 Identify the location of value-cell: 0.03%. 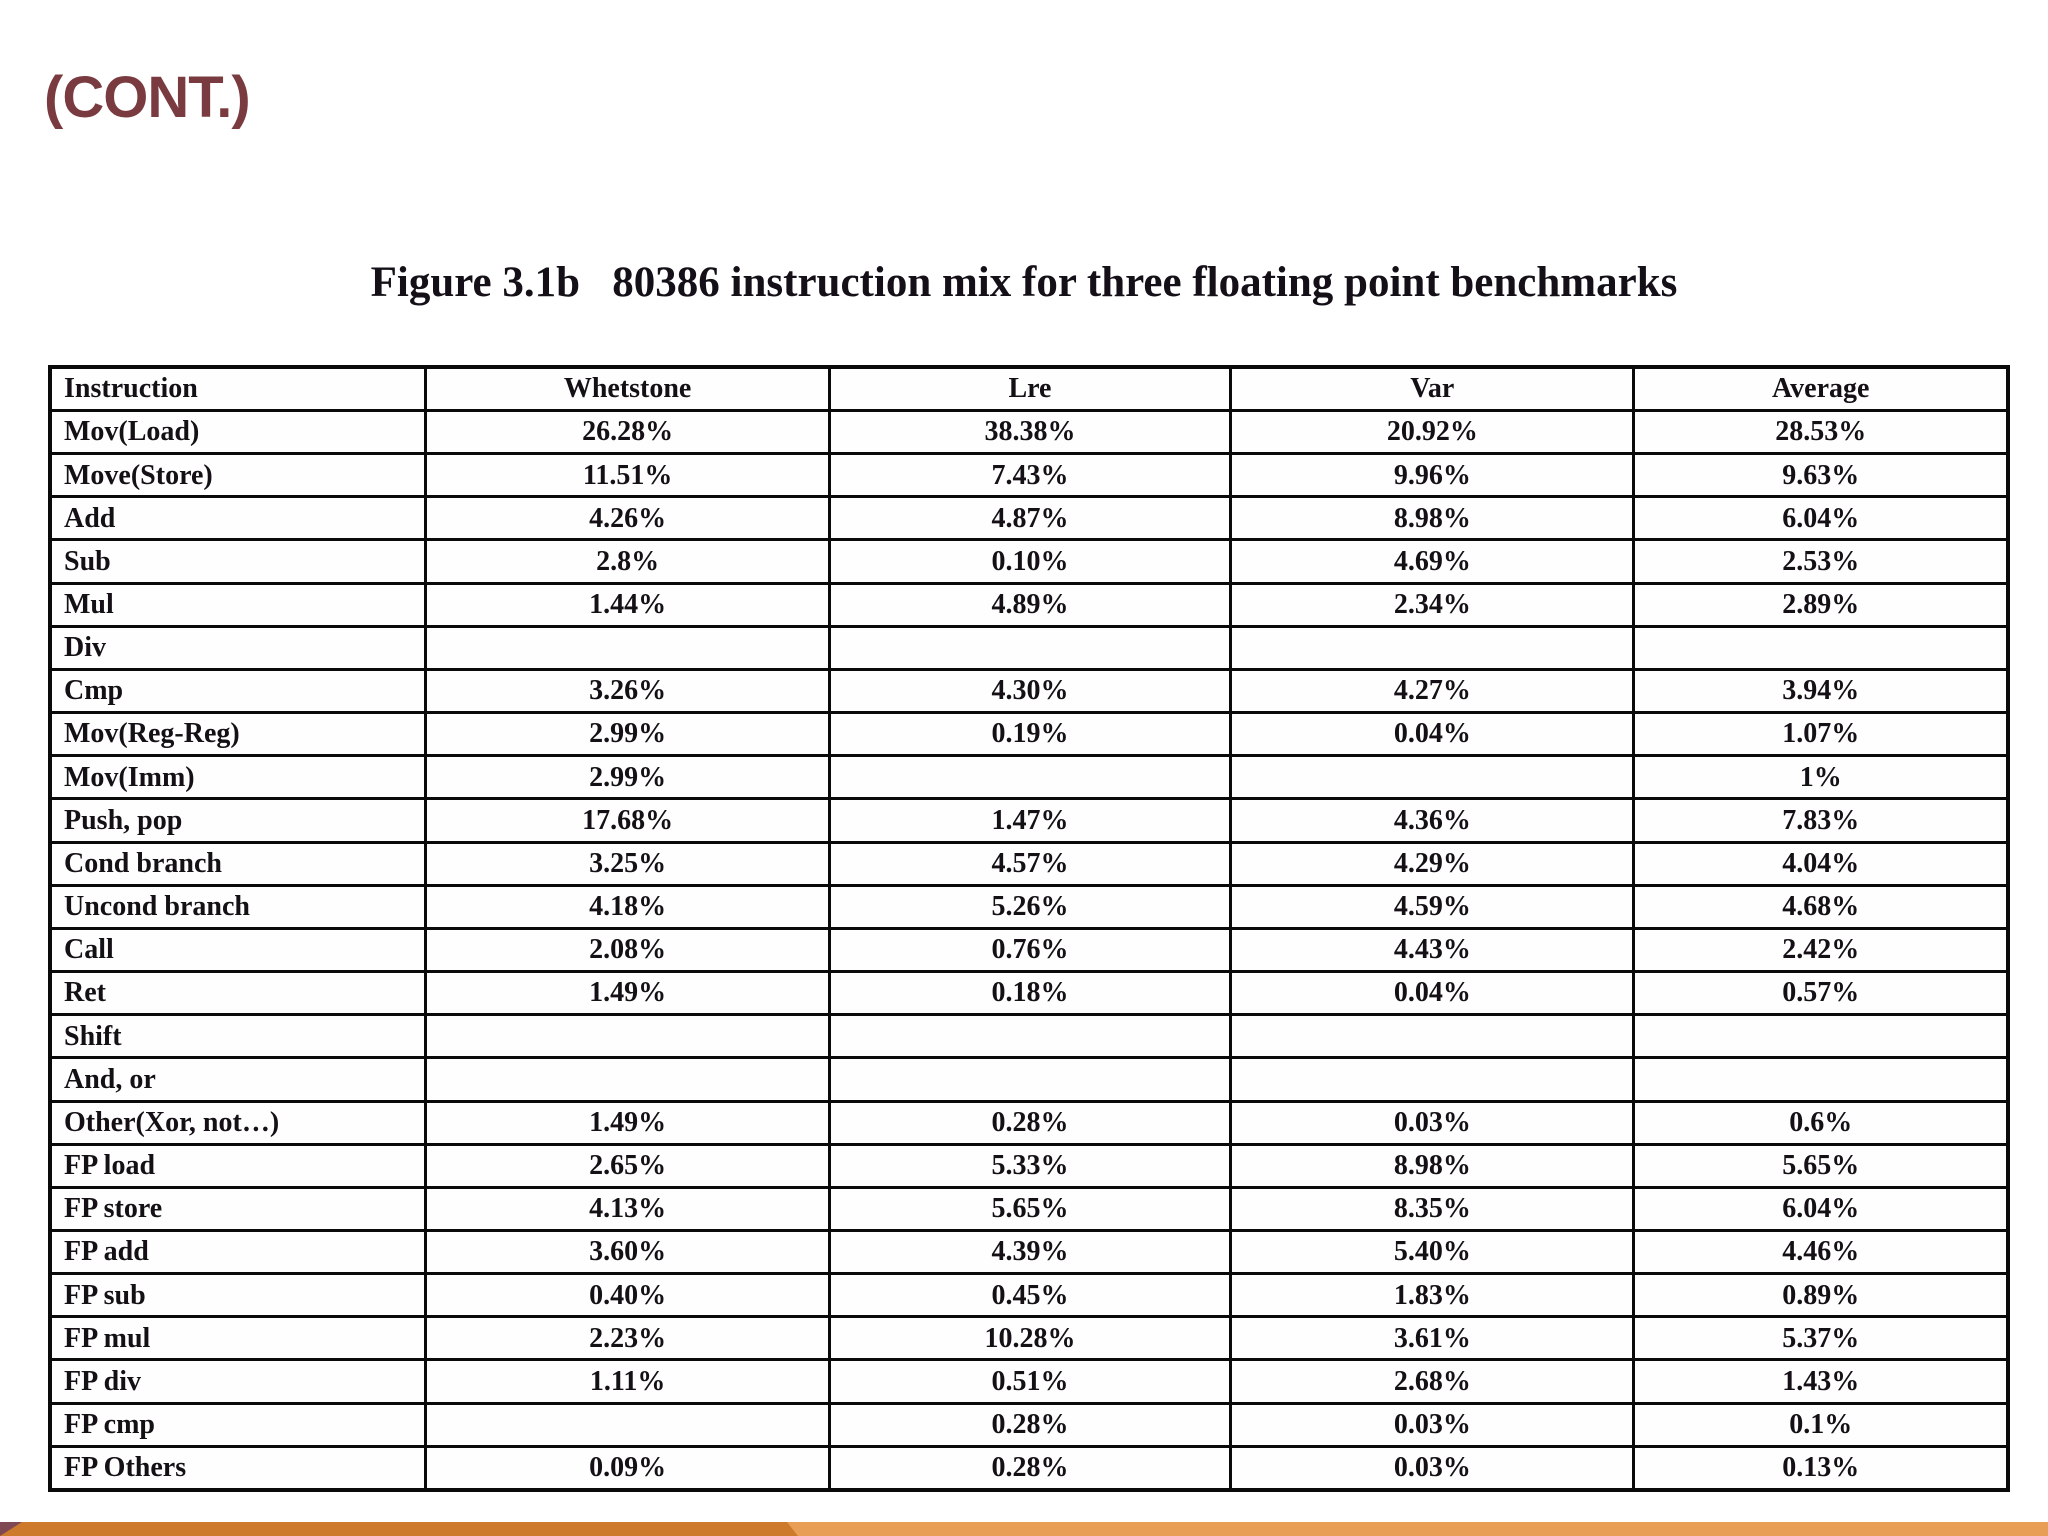
(1432, 1424).